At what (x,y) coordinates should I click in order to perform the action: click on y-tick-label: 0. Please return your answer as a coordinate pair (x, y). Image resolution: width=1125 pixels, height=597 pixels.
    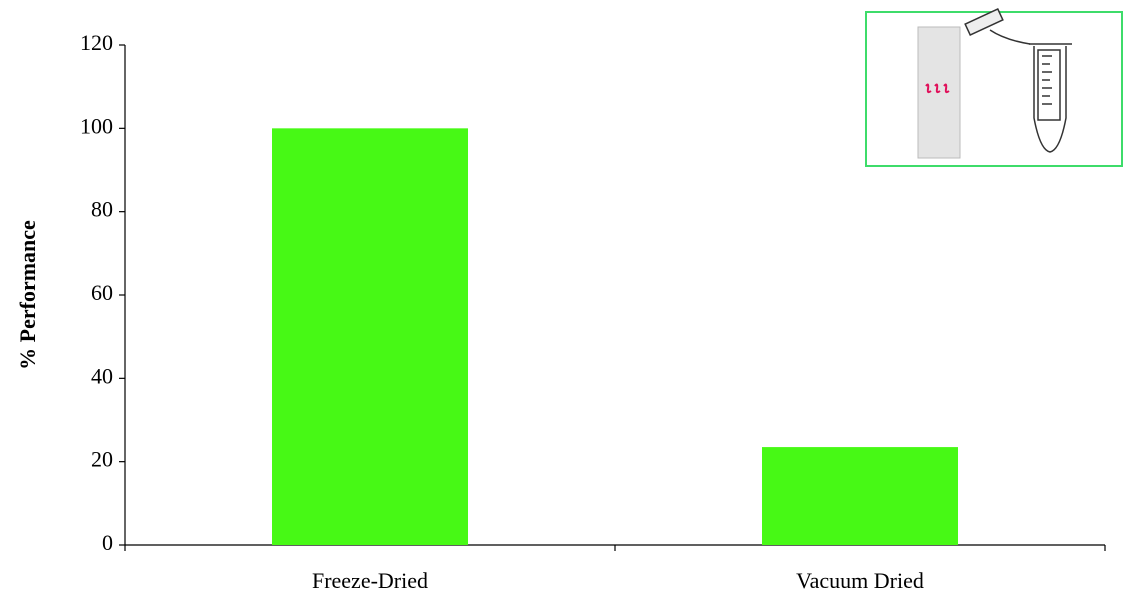
    Looking at the image, I should click on (107, 542).